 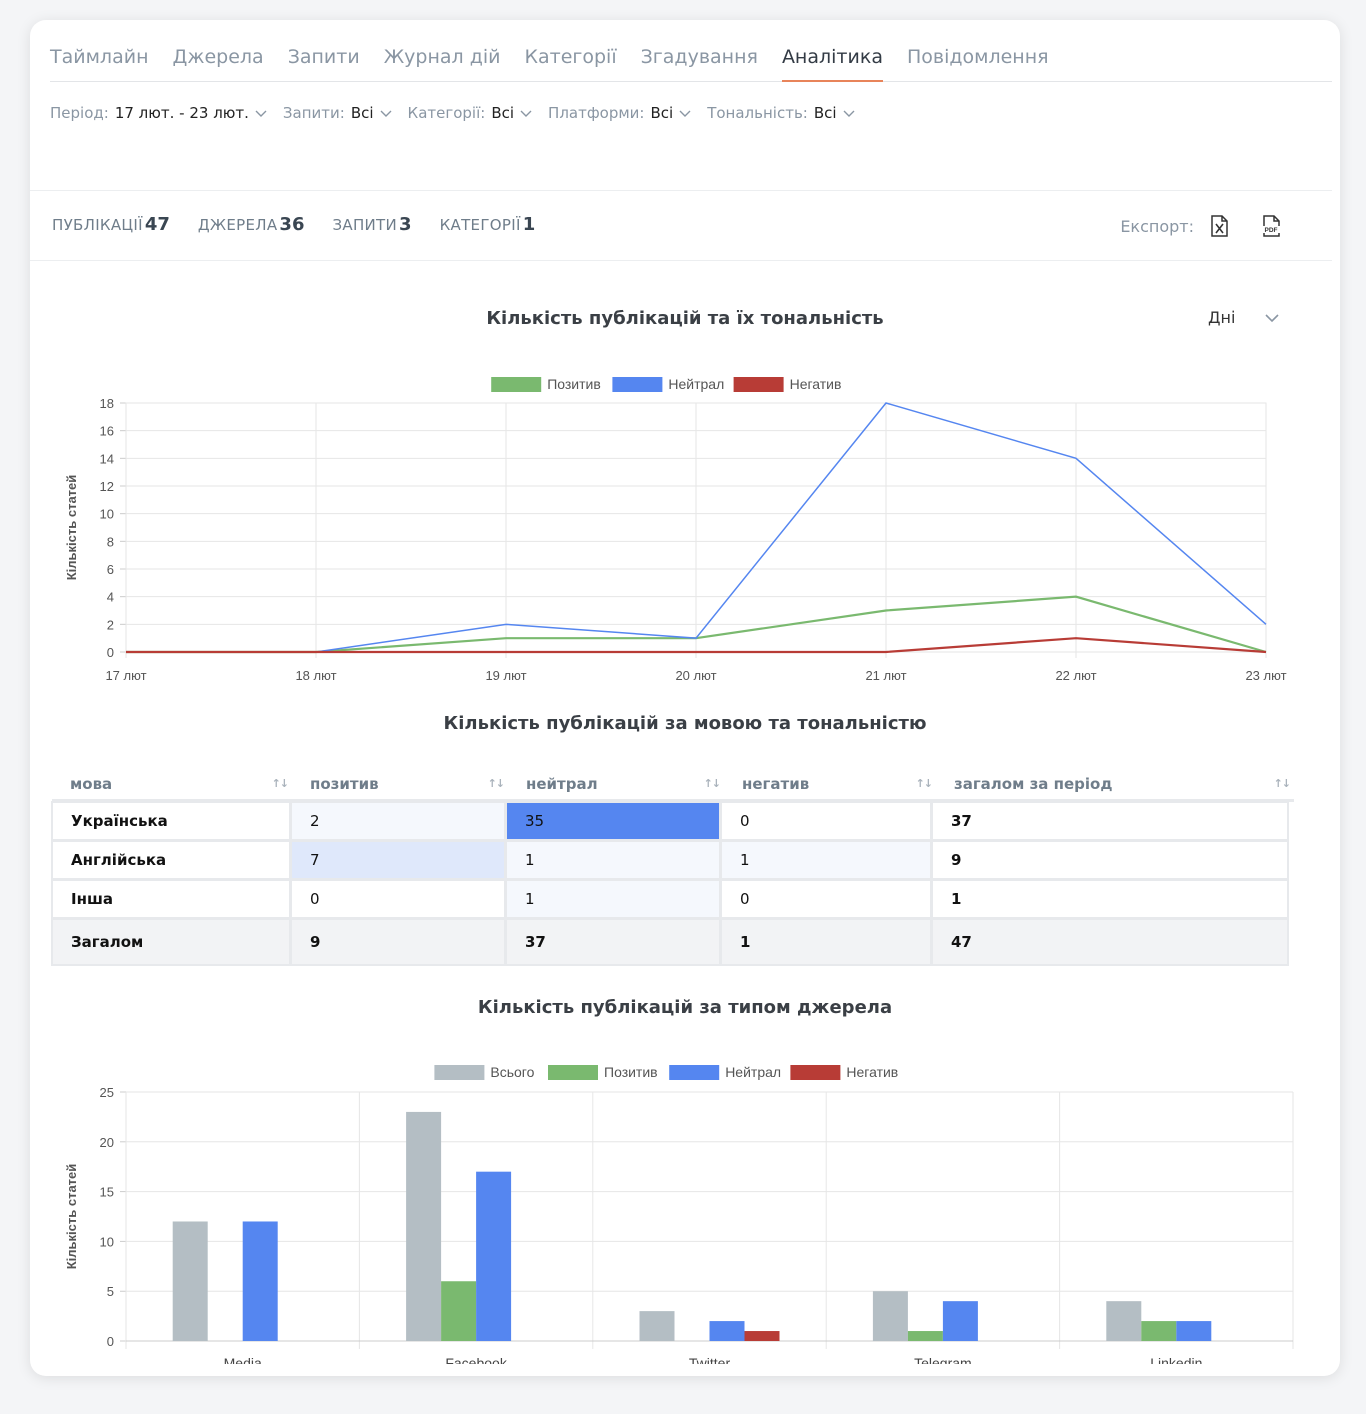 What do you see at coordinates (243, 1359) in the screenshot?
I see `x-tick-label: Media` at bounding box center [243, 1359].